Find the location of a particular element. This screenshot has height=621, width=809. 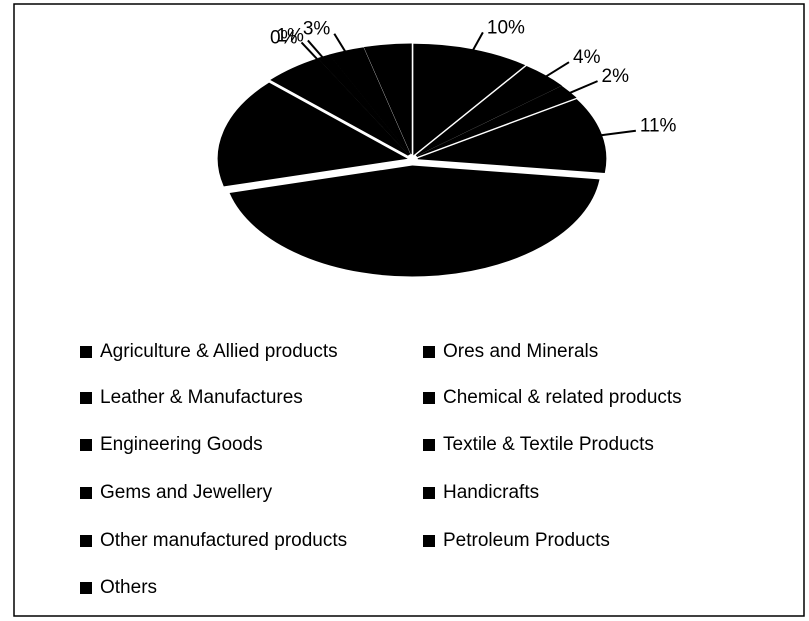

legend-label: Agriculture & Allied products is located at coordinates (219, 351).